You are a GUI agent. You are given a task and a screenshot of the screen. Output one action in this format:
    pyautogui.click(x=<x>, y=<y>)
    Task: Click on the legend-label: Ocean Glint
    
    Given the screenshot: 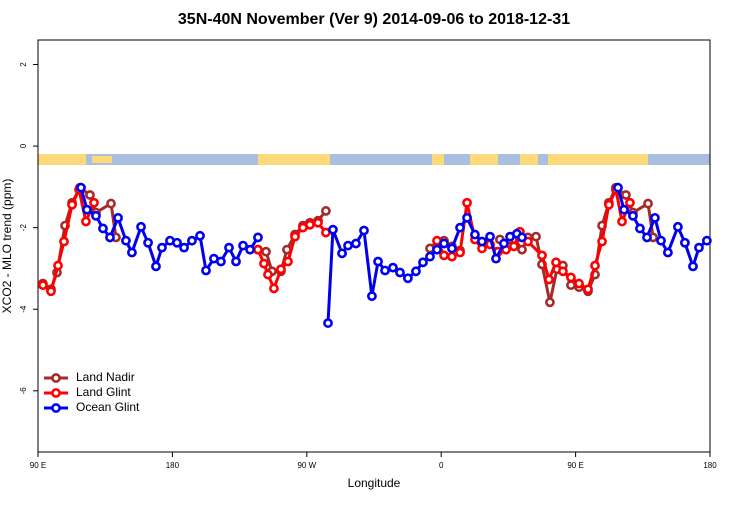 What is the action you would take?
    pyautogui.click(x=108, y=407)
    